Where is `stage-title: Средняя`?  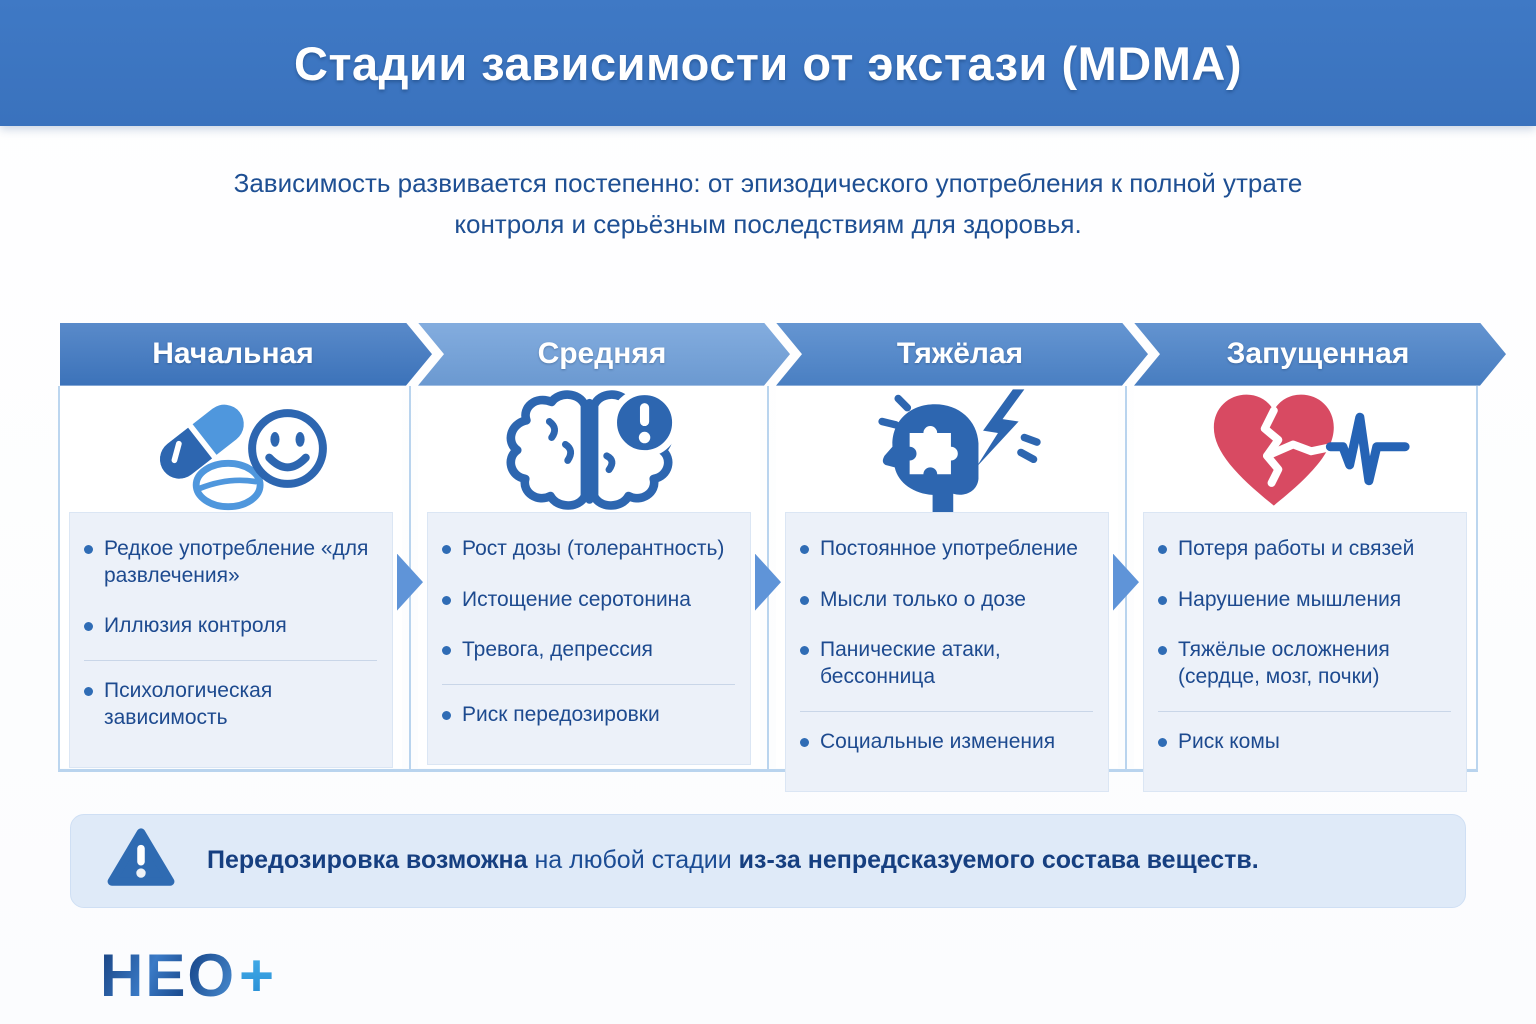
stage-title: Средняя is located at coordinates (602, 353).